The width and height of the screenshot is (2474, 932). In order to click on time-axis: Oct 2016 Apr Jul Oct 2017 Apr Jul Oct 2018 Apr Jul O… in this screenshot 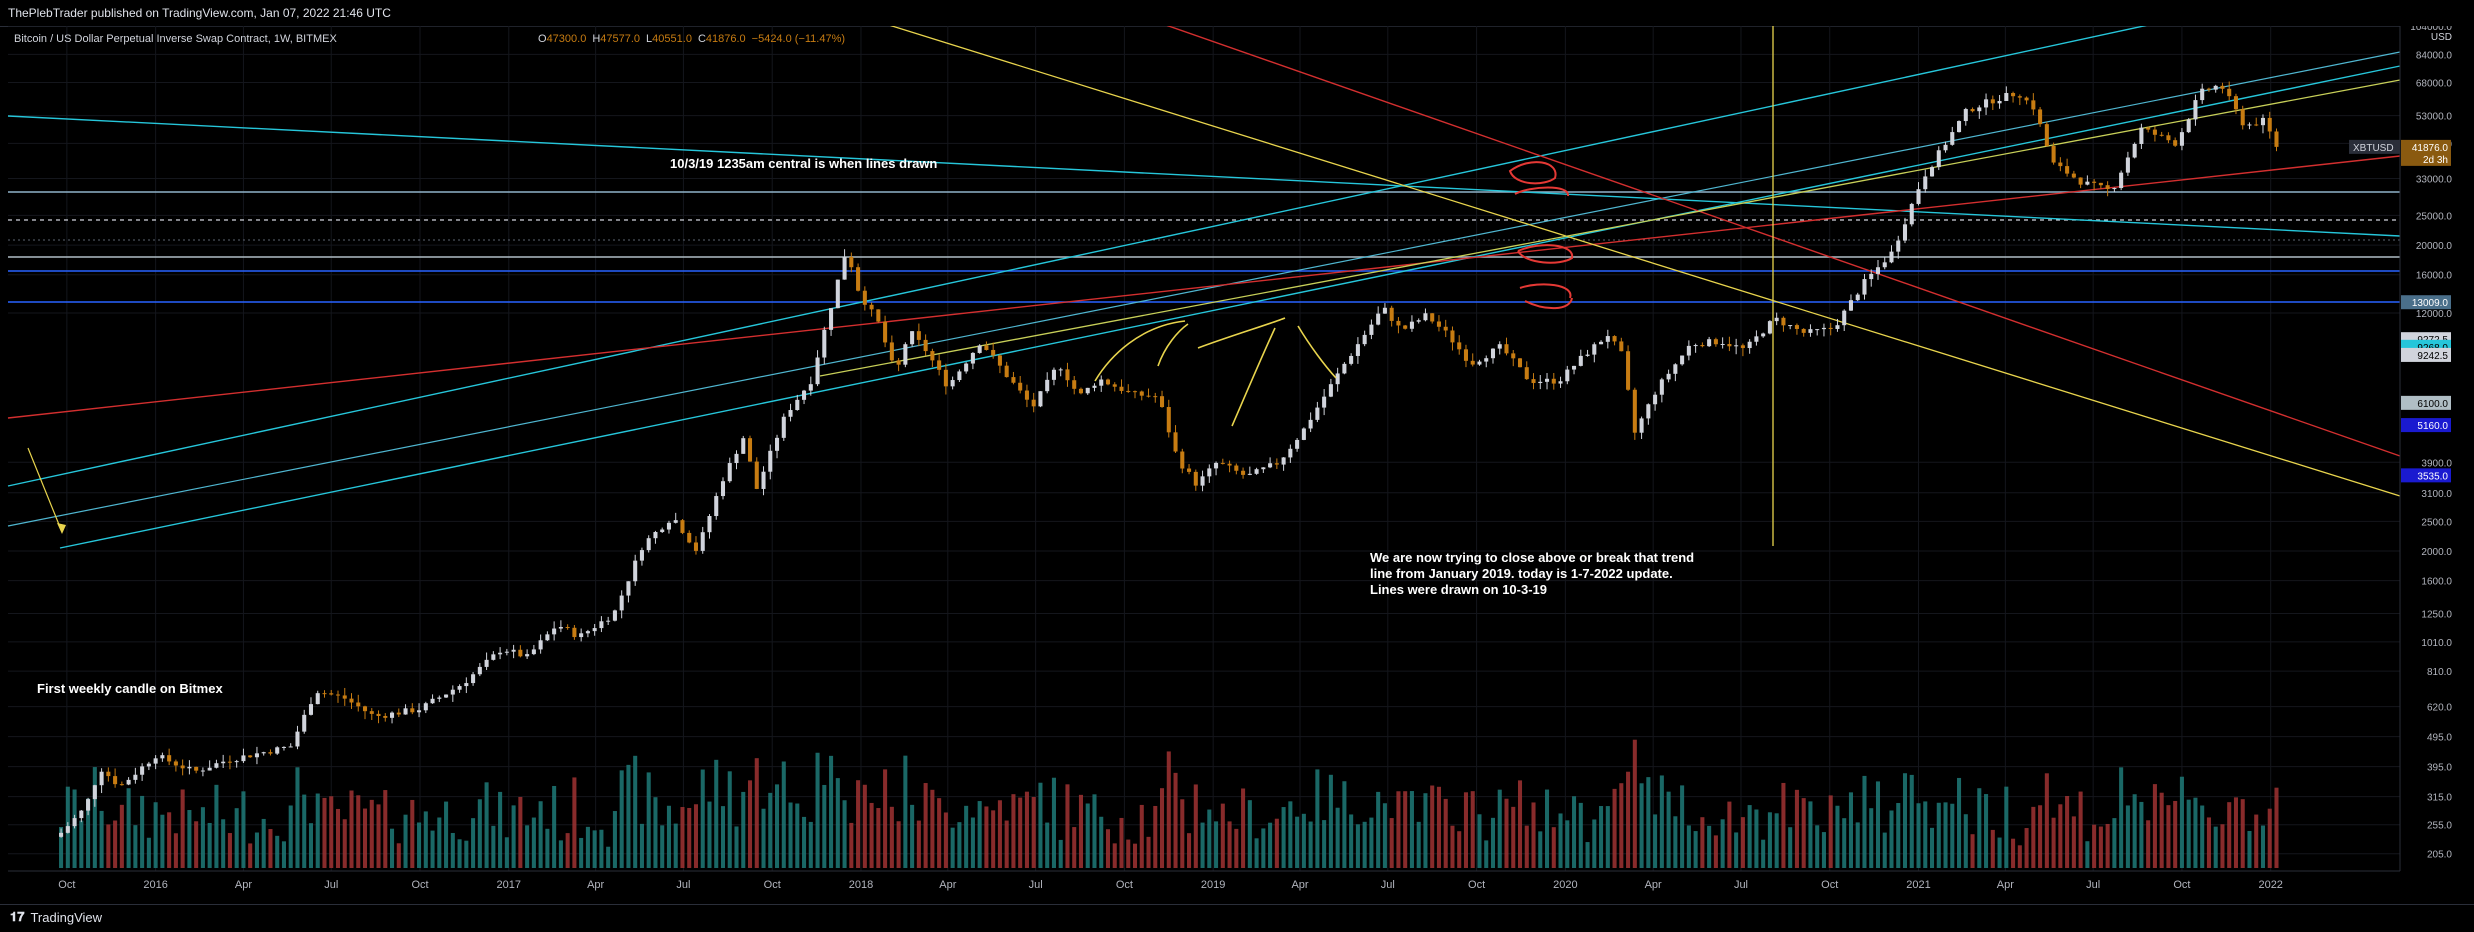, I will do `click(1204, 880)`.